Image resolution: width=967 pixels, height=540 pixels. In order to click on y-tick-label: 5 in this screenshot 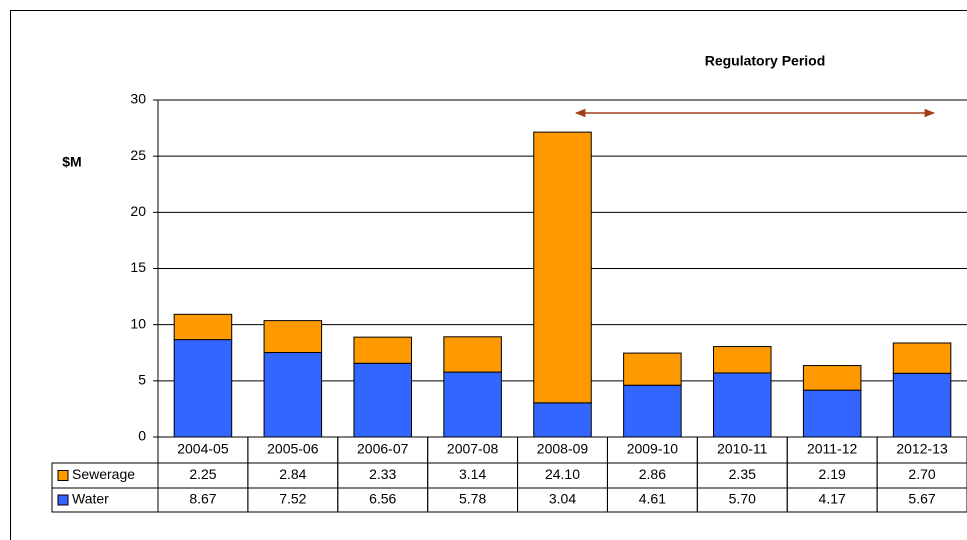, I will do `click(142, 380)`.